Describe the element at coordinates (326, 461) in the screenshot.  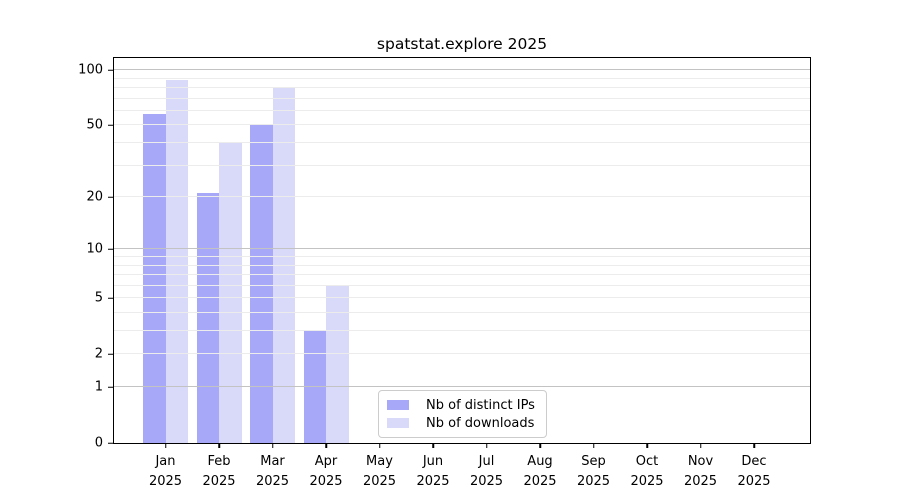
I see `x-tick-month: Apr` at that location.